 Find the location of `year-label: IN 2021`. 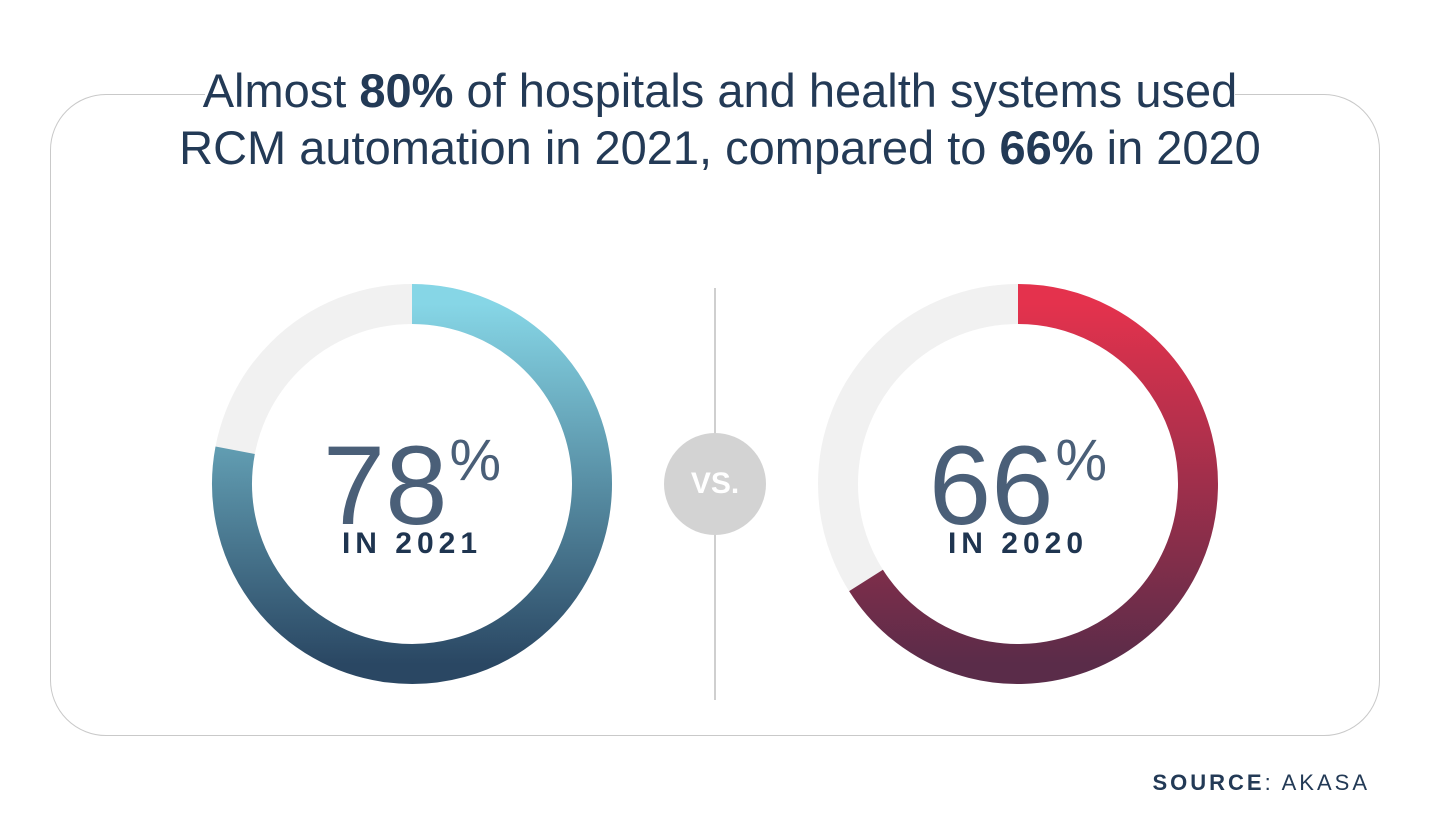

year-label: IN 2021 is located at coordinates (412, 543).